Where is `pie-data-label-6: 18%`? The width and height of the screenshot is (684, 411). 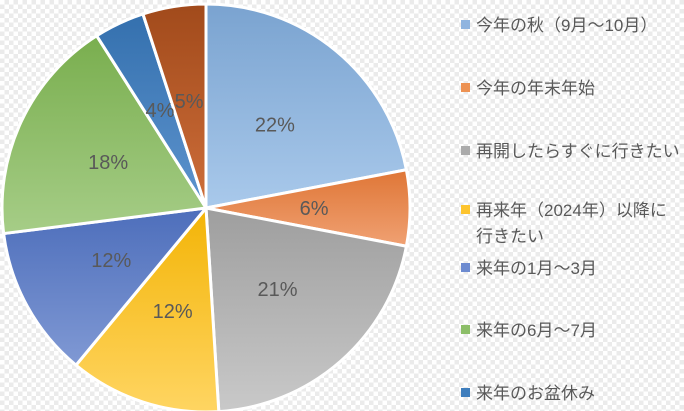
pie-data-label-6: 18% is located at coordinates (108, 163).